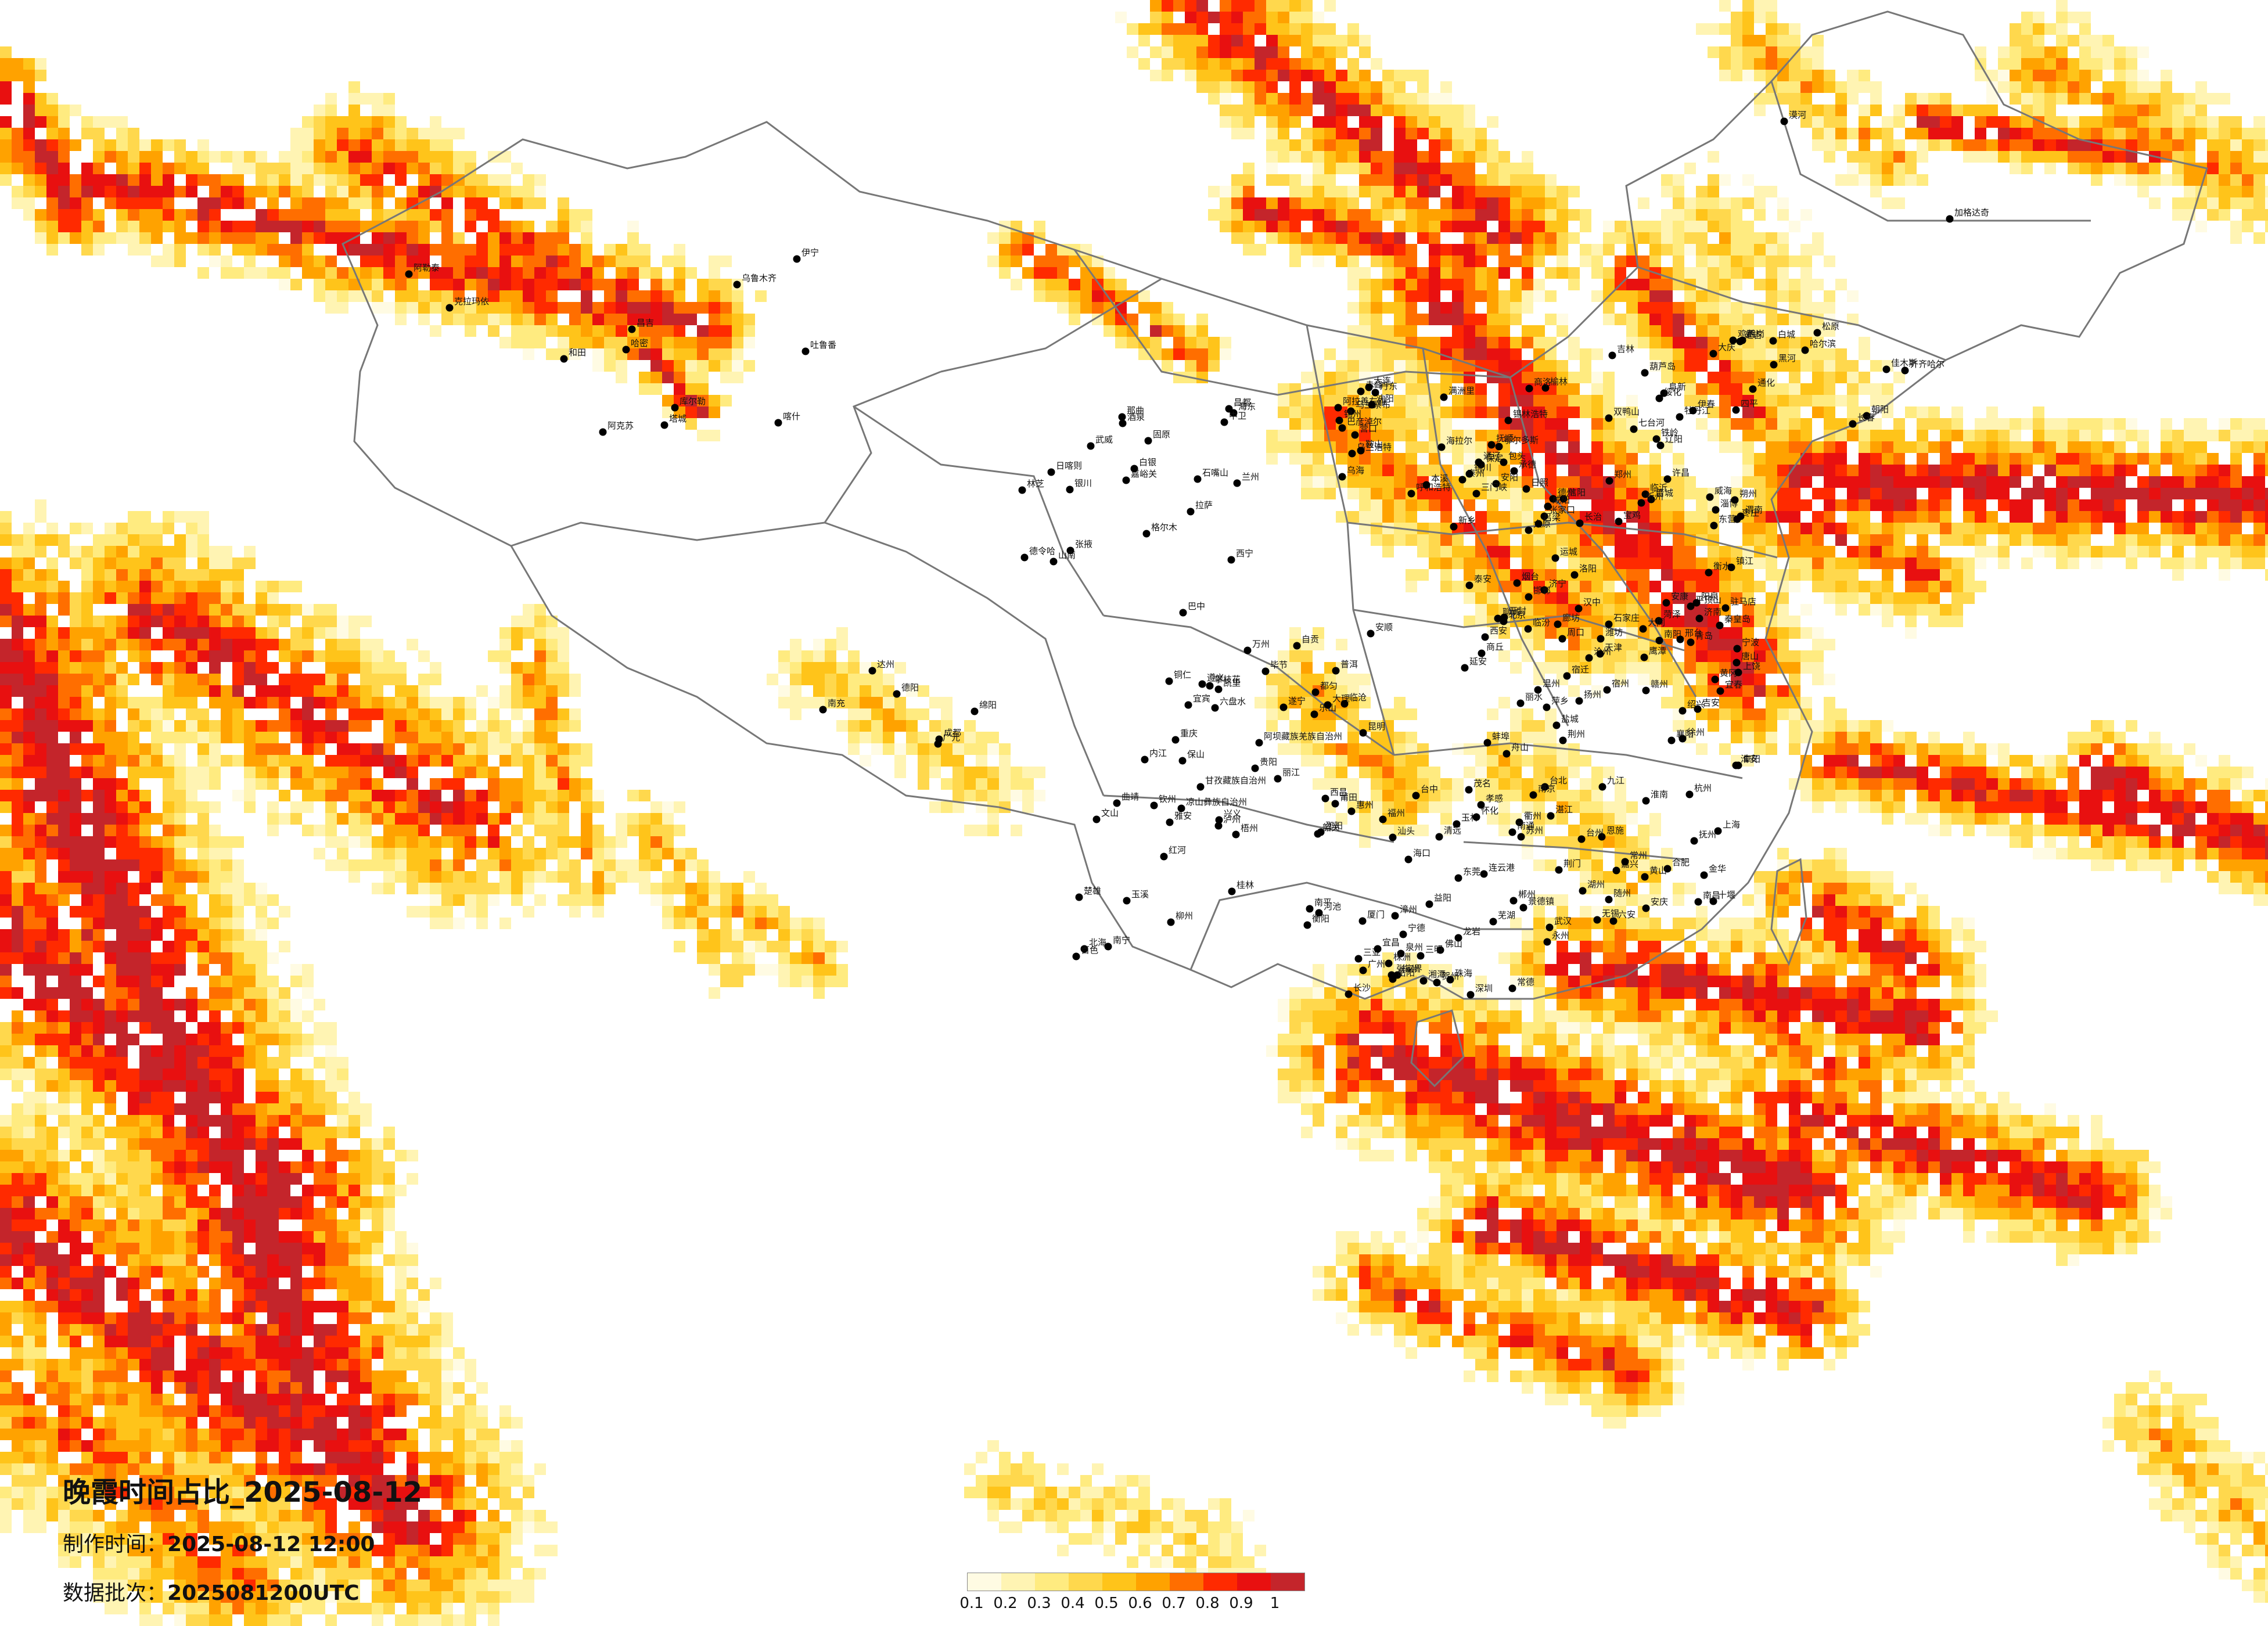 The image size is (2268, 1626). I want to click on legend-tick: 0.7, so click(1174, 1603).